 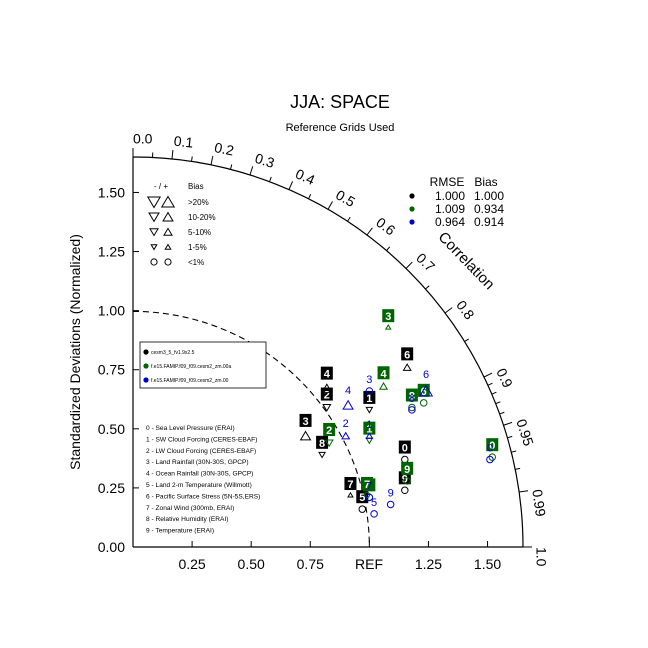 I want to click on bias-legend-label: 5-10%, so click(x=199, y=232).